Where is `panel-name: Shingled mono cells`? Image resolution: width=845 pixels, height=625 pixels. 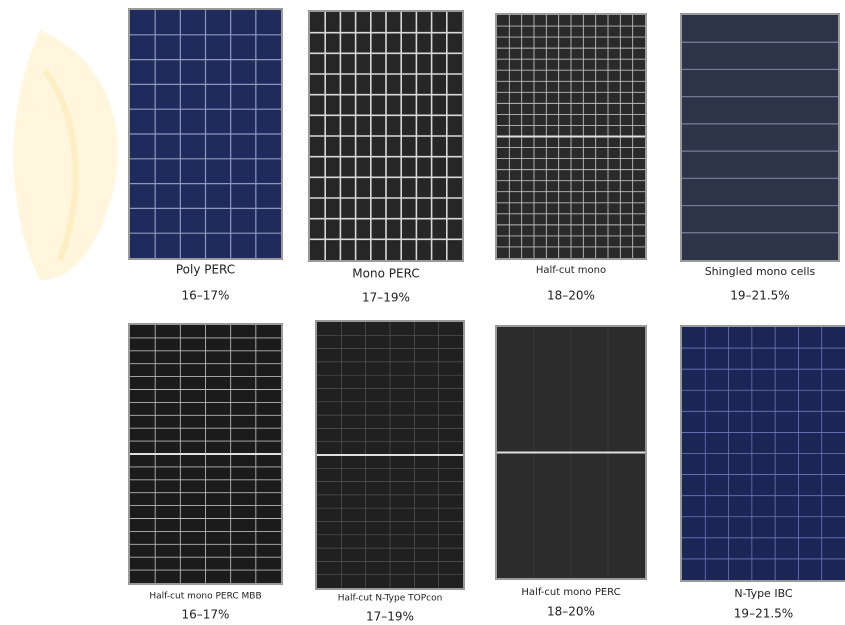
panel-name: Shingled mono cells is located at coordinates (760, 271).